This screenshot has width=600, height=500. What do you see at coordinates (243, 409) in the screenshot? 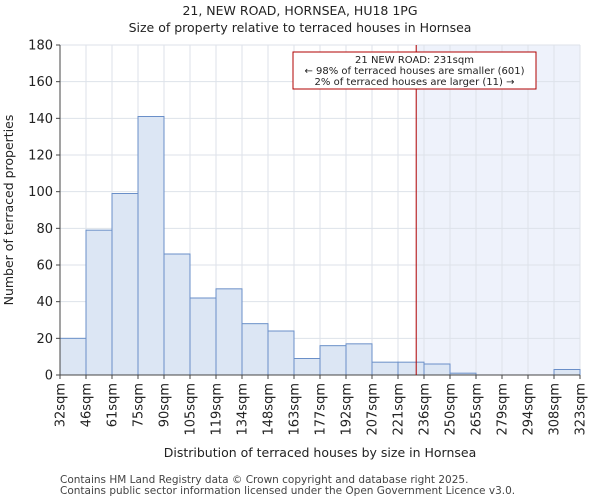
I see `x-tick-label: 134sqm` at bounding box center [243, 409].